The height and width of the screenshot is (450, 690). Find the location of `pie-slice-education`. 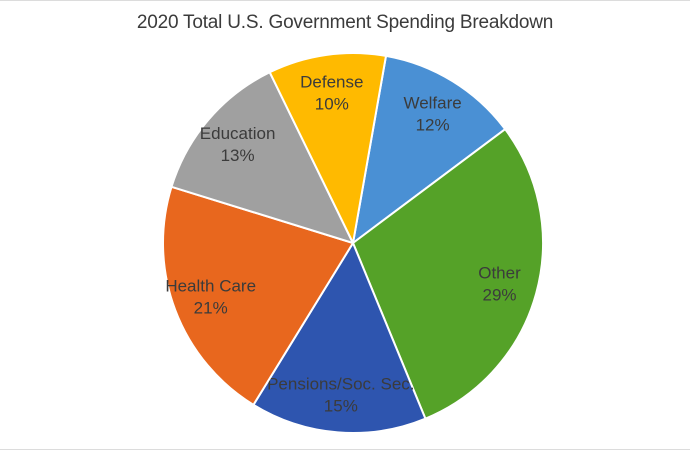

pie-slice-education is located at coordinates (262, 157).